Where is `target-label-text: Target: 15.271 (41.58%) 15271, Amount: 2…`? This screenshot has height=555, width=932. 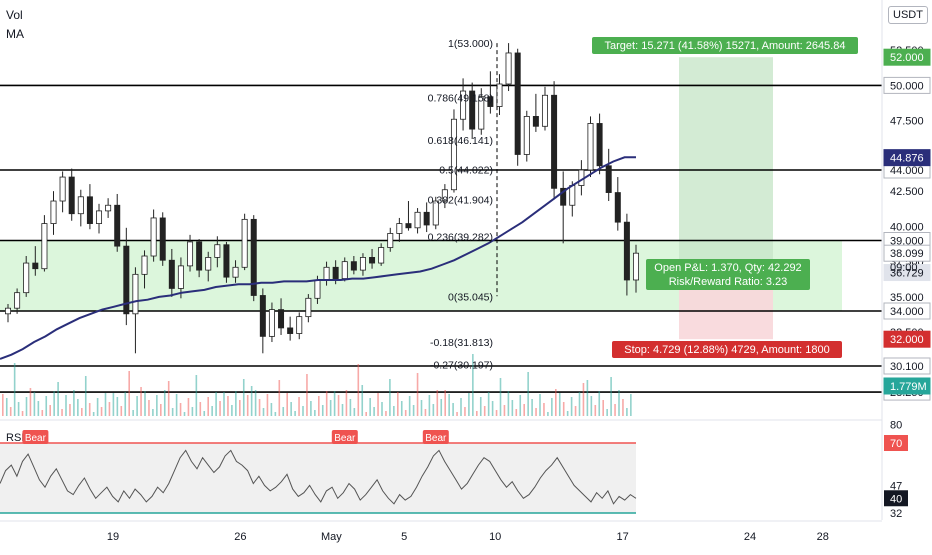 target-label-text: Target: 15.271 (41.58%) 15271, Amount: 2… is located at coordinates (725, 46).